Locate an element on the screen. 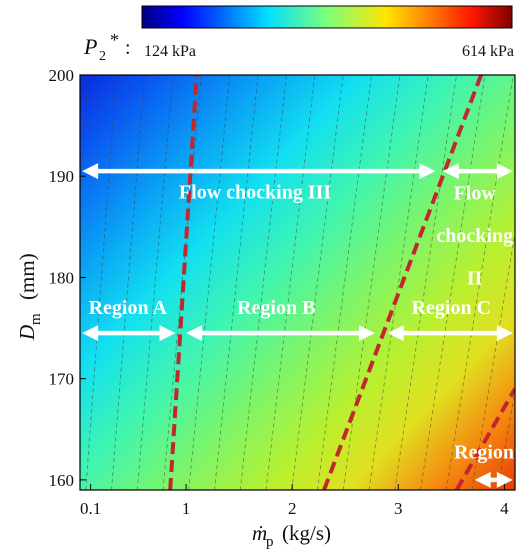 The image size is (520, 555). y-axis-label: D m (mm) is located at coordinates (29, 297).